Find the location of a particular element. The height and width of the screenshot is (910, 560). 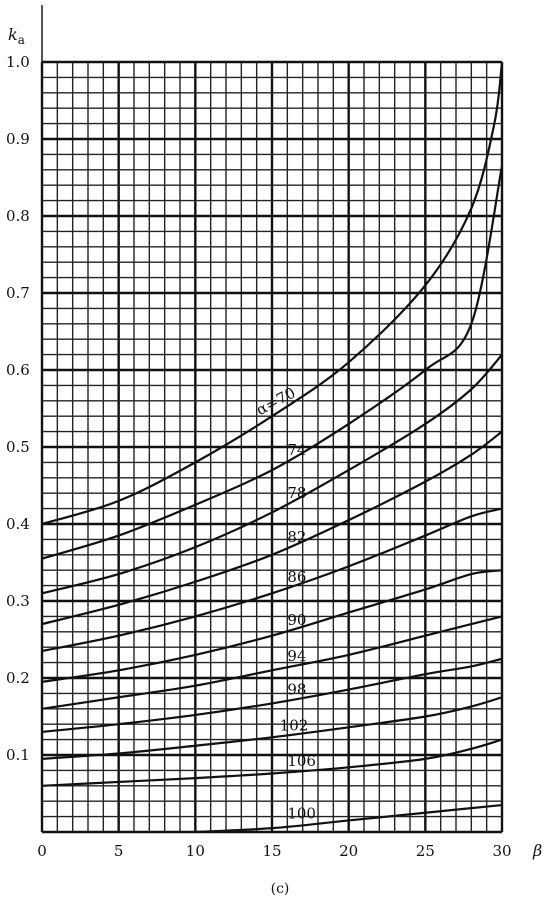

curve-label-78: 78 is located at coordinates (296, 493).